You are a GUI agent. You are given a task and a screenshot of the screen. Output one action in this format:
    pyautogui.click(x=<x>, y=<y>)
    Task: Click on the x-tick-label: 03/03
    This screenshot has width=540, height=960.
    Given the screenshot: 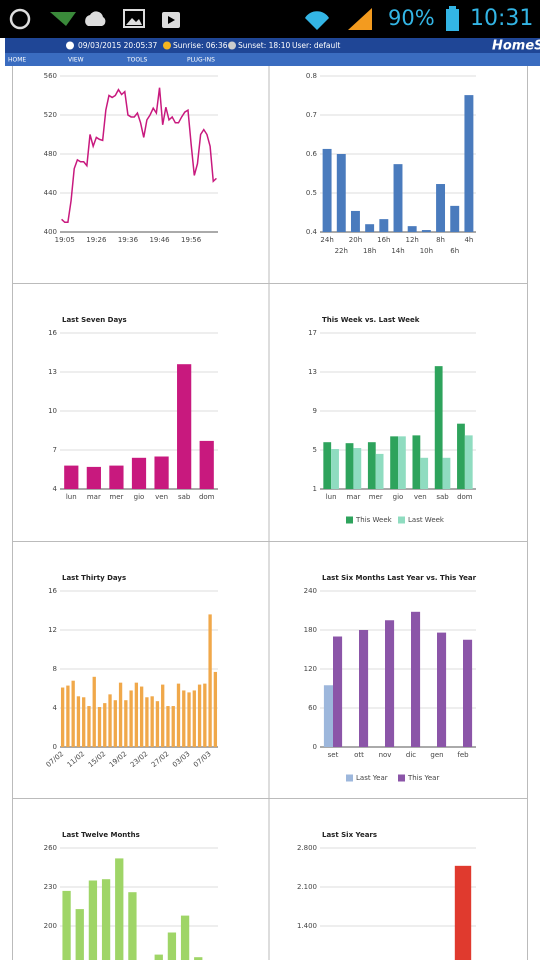 What is the action you would take?
    pyautogui.click(x=181, y=759)
    